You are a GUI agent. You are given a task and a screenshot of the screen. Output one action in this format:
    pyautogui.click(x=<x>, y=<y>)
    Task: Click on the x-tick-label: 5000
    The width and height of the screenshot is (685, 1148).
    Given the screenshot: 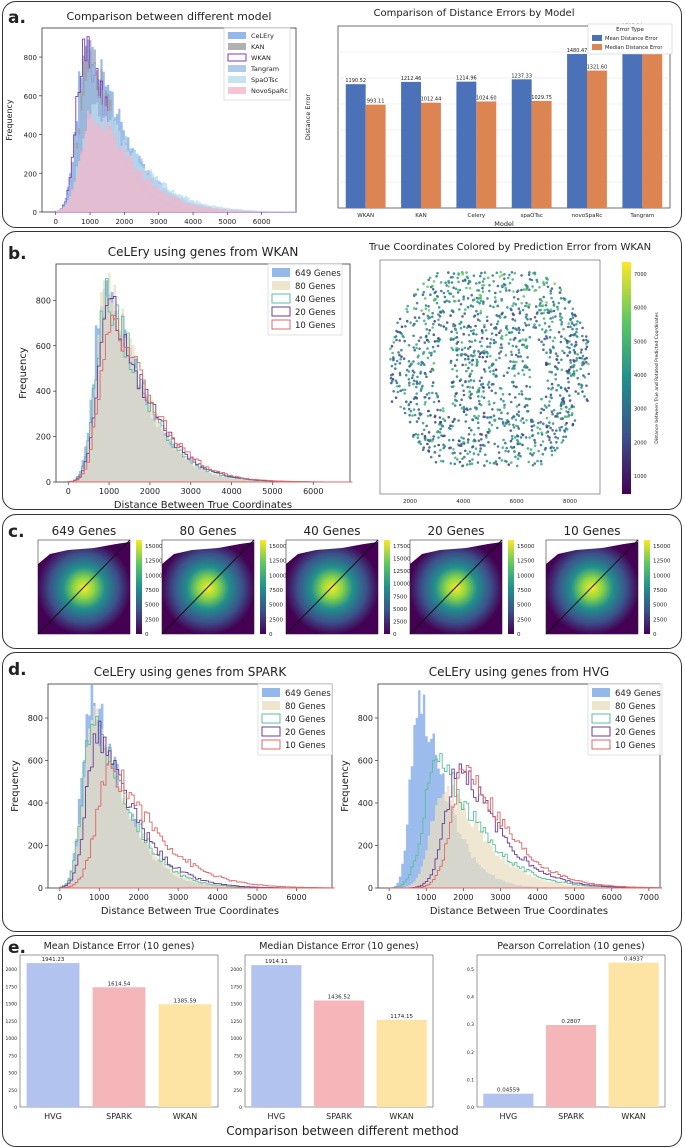 What is the action you would take?
    pyautogui.click(x=257, y=897)
    